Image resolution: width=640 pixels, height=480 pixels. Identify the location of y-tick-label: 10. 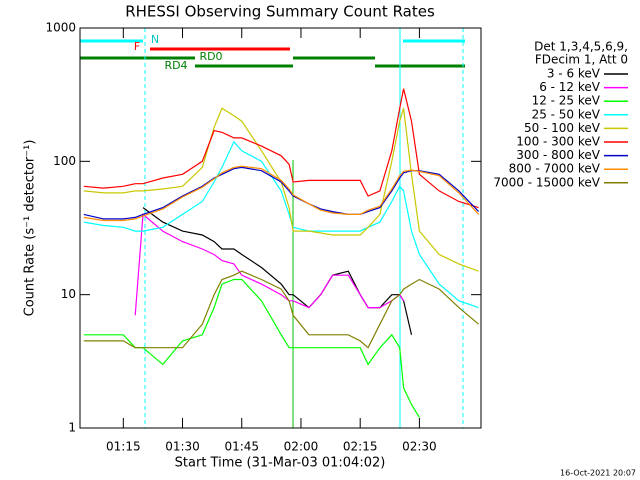
(68, 294).